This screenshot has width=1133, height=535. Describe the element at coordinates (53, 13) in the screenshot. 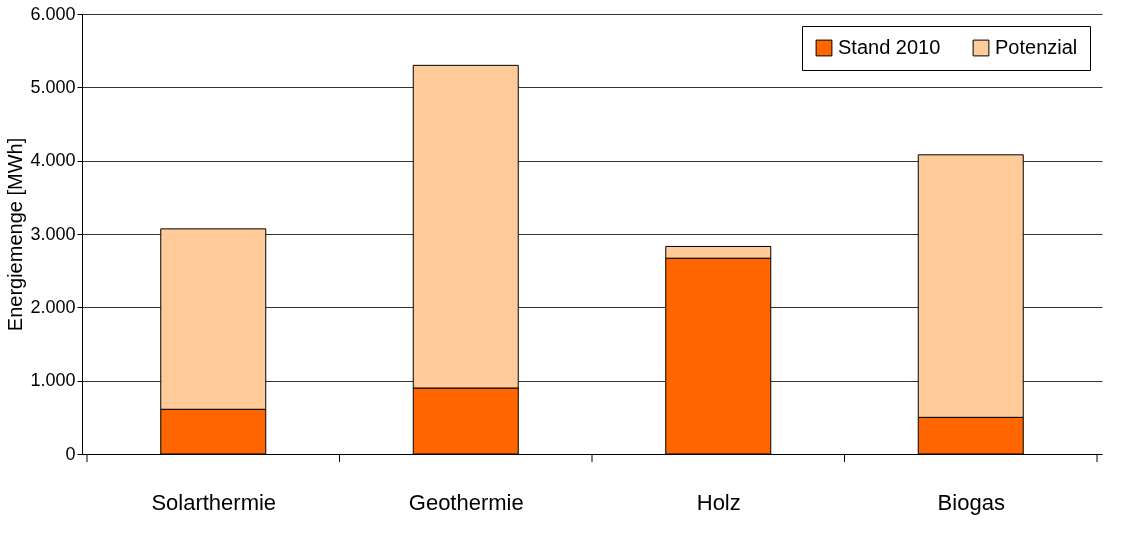

I see `y-tick-label: 6.000` at that location.